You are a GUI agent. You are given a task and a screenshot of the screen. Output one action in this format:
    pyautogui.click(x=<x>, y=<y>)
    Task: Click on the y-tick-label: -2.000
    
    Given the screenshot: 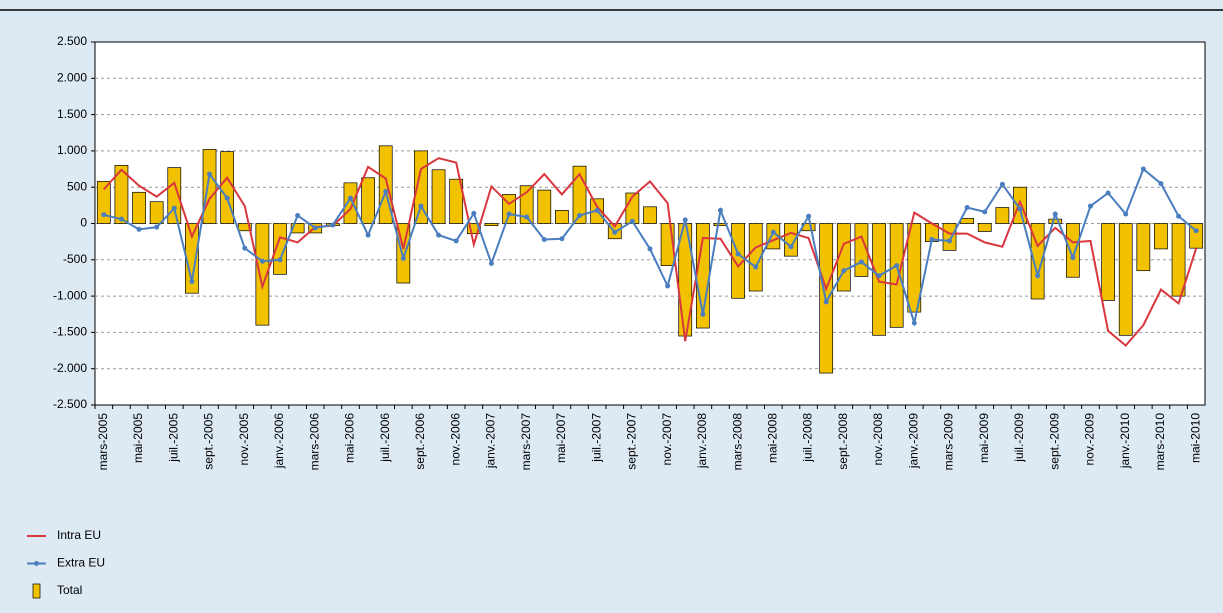 What is the action you would take?
    pyautogui.click(x=70, y=368)
    